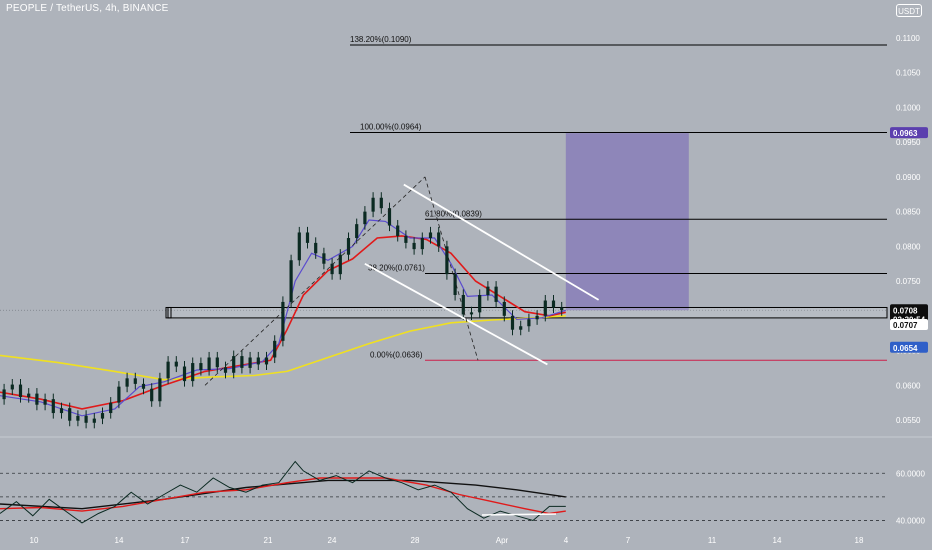 This screenshot has width=932, height=550. Describe the element at coordinates (501, 242) in the screenshot. I see `channel-upper-line` at that location.